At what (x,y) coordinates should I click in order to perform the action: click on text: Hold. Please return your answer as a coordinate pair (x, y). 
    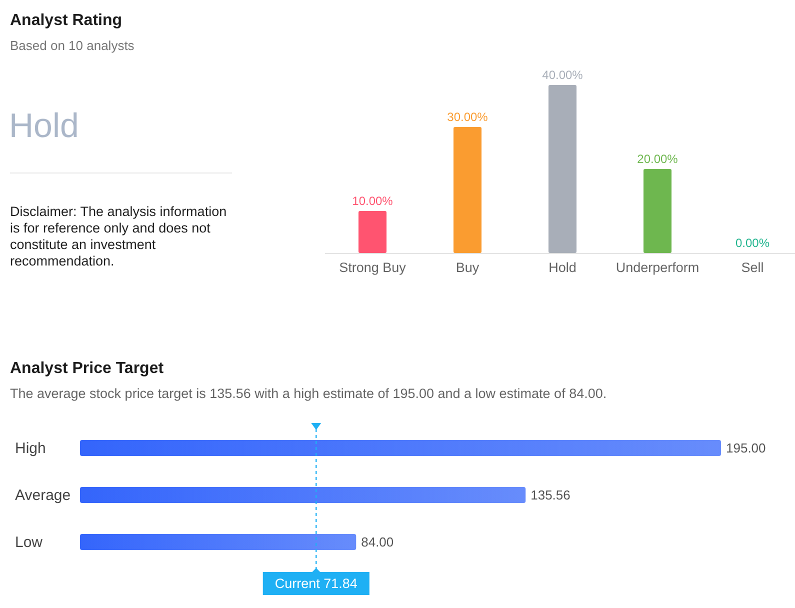
    Looking at the image, I should click on (44, 126).